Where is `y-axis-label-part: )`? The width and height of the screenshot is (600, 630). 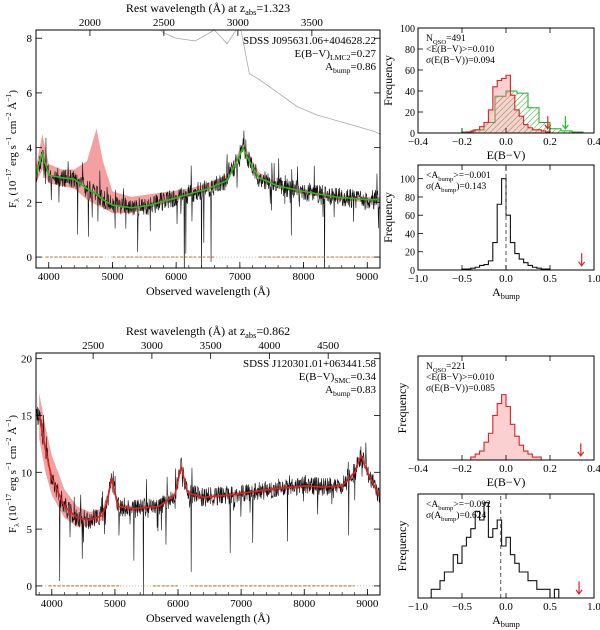
y-axis-label-part: ) is located at coordinates (13, 417).